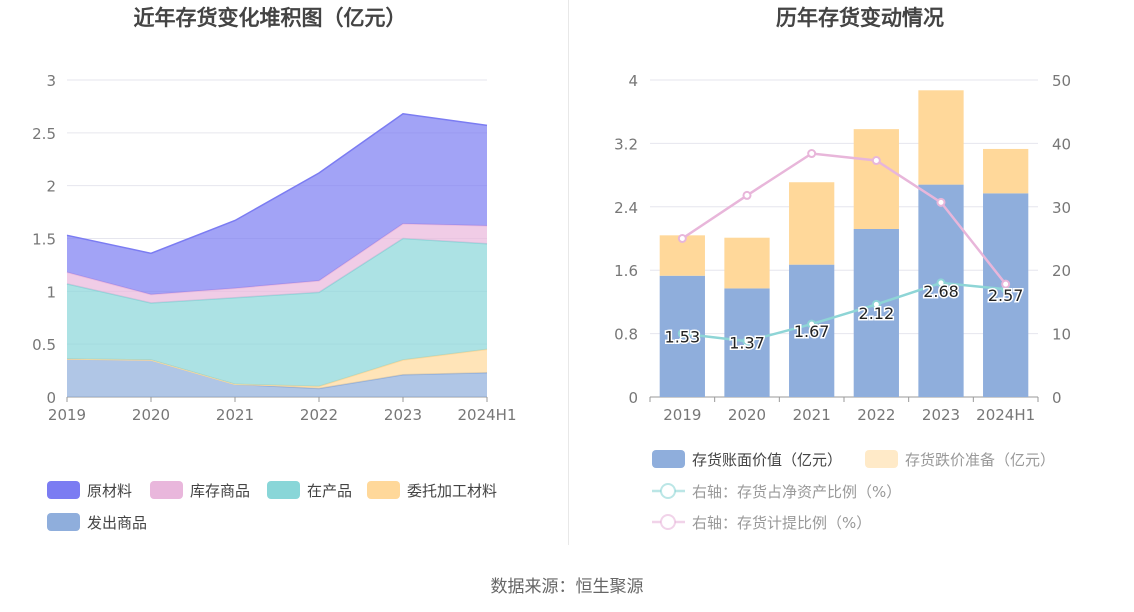 The height and width of the screenshot is (612, 1134). What do you see at coordinates (567, 587) in the screenshot?
I see `data-source: 数据来源：恒生聚源` at bounding box center [567, 587].